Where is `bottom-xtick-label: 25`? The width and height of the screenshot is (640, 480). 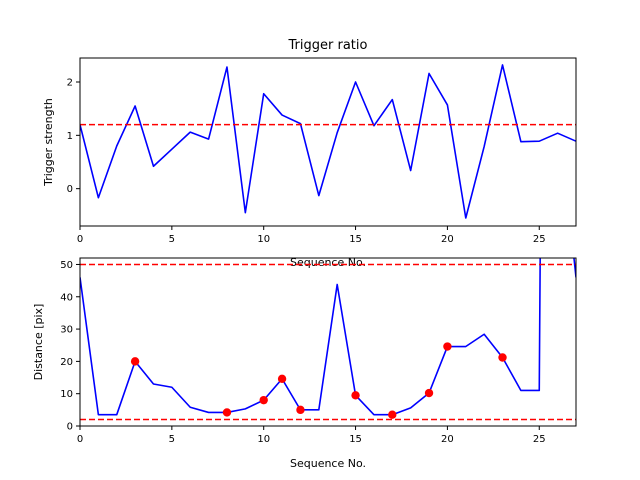
bottom-xtick-label: 25 is located at coordinates (539, 439).